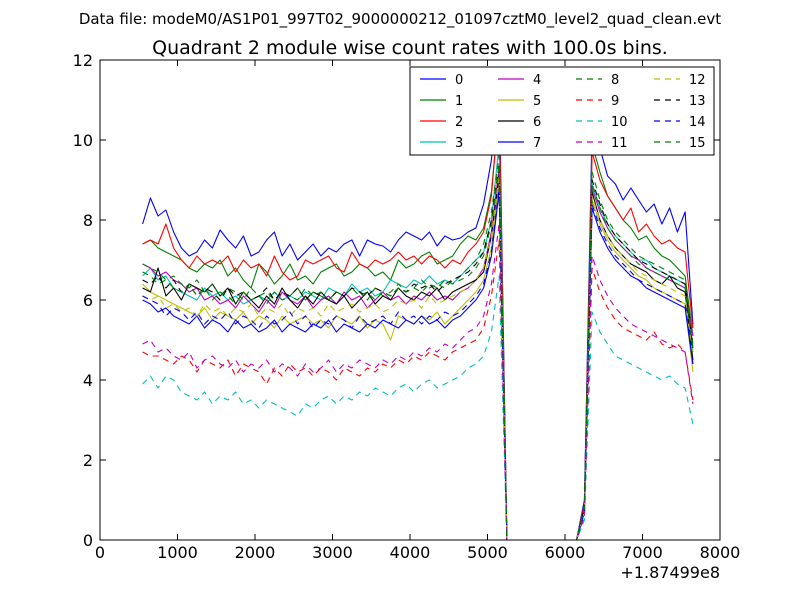  What do you see at coordinates (88, 380) in the screenshot?
I see `y-tick-label: 4` at bounding box center [88, 380].